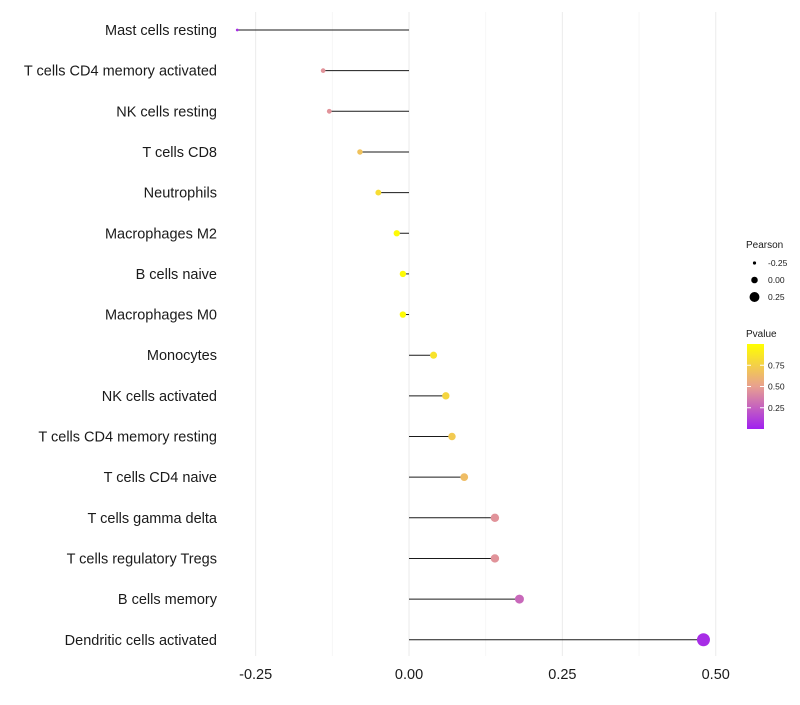 The height and width of the screenshot is (705, 800). Describe the element at coordinates (764, 245) in the screenshot. I see `legend-size-title: Pearson` at that location.